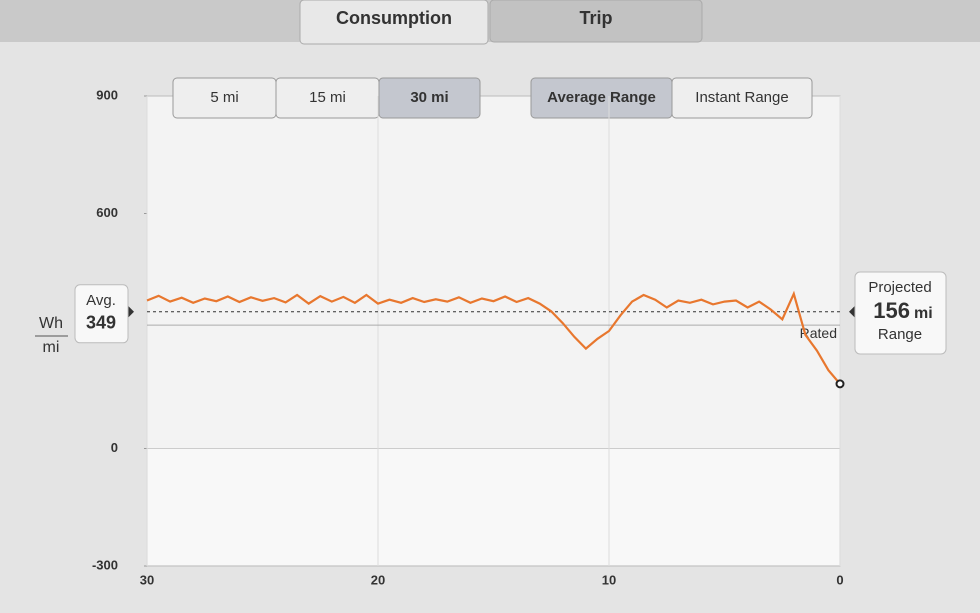 The width and height of the screenshot is (980, 613). Describe the element at coordinates (900, 334) in the screenshot. I see `projected-caption: Range` at that location.